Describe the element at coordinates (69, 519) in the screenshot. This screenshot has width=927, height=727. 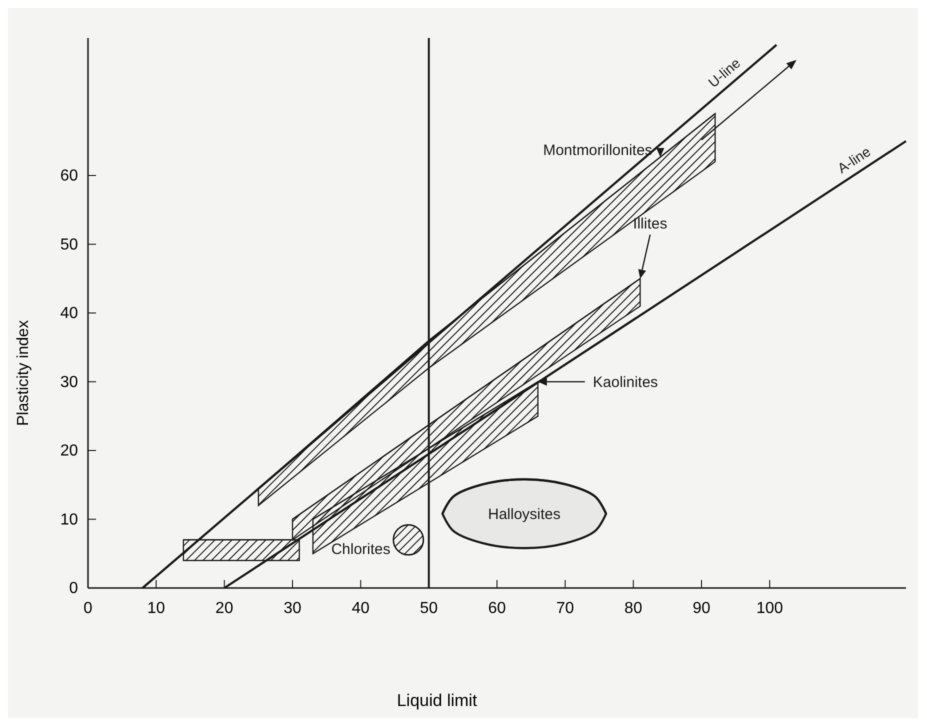
I see `y-tick-label: 10` at that location.